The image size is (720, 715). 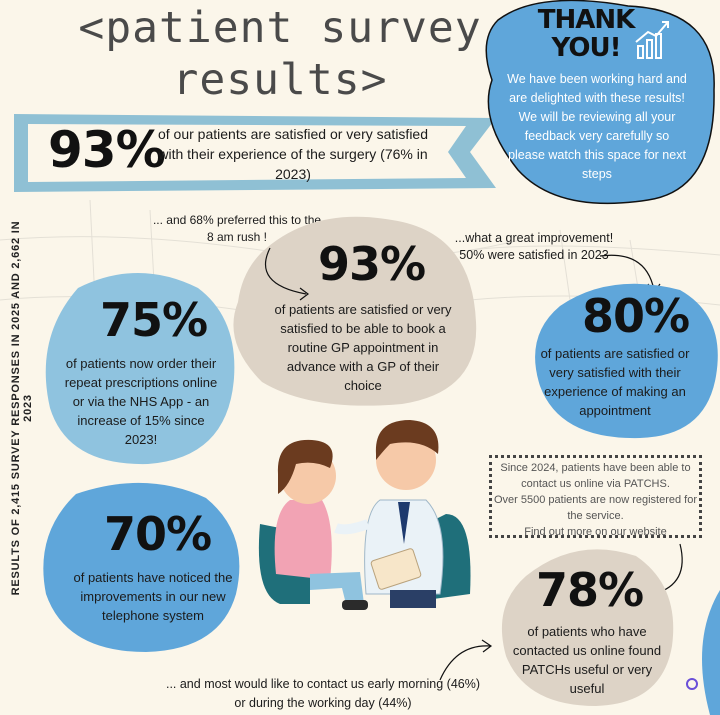 I want to click on thank-you-line-1: THANK, so click(x=586, y=20).